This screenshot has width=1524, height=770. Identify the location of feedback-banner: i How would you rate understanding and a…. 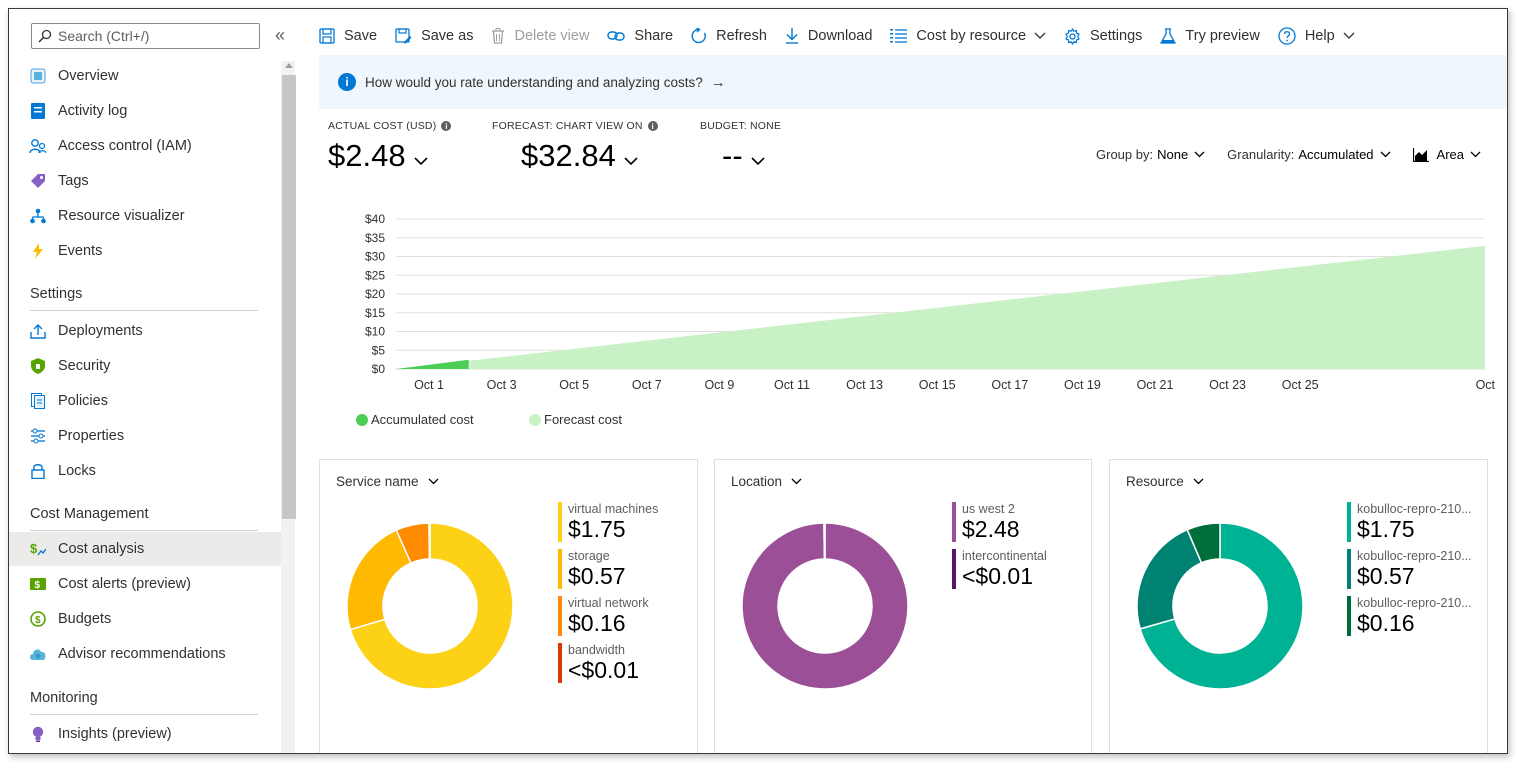
(913, 82).